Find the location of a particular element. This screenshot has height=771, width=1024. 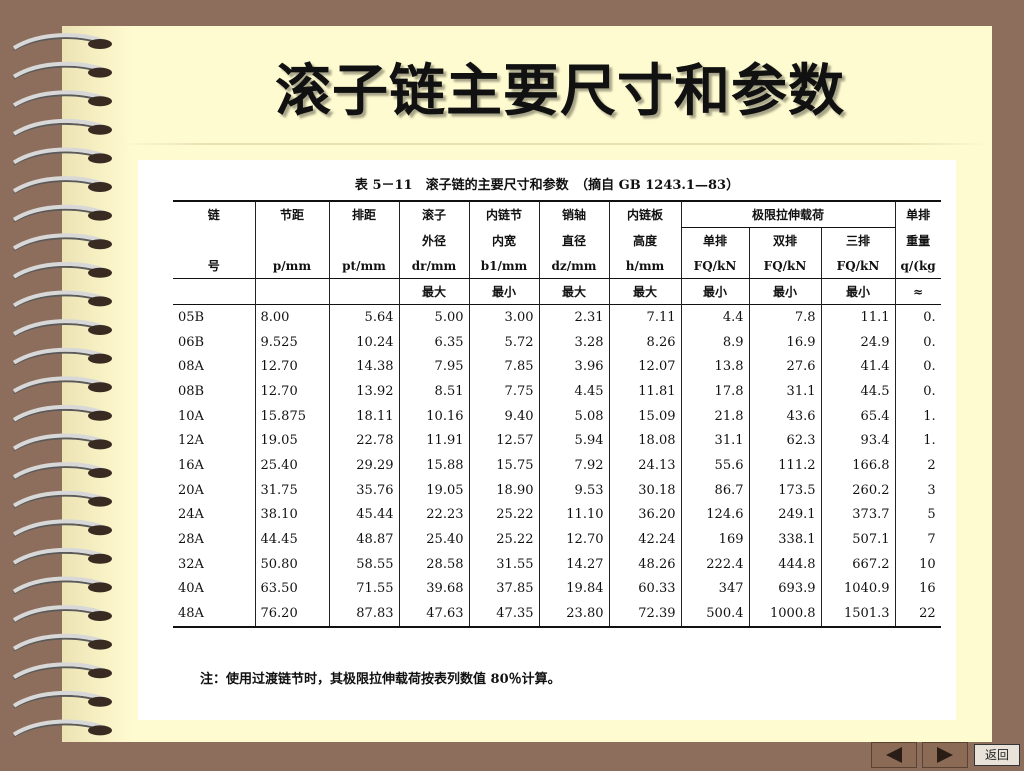

table-cell: 3 is located at coordinates (917, 490).